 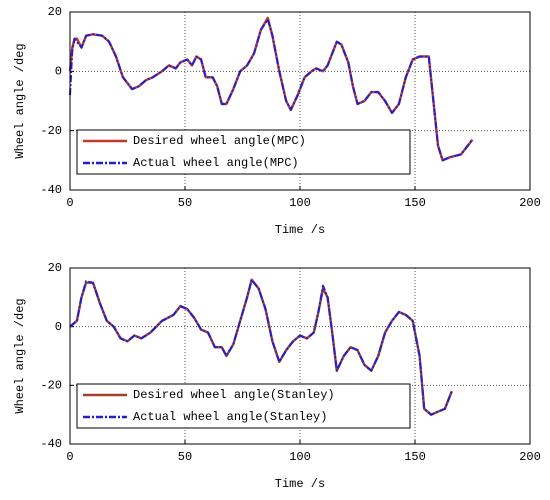 I want to click on legend-label: Desired wheel angle(Stanley), so click(x=234, y=395).